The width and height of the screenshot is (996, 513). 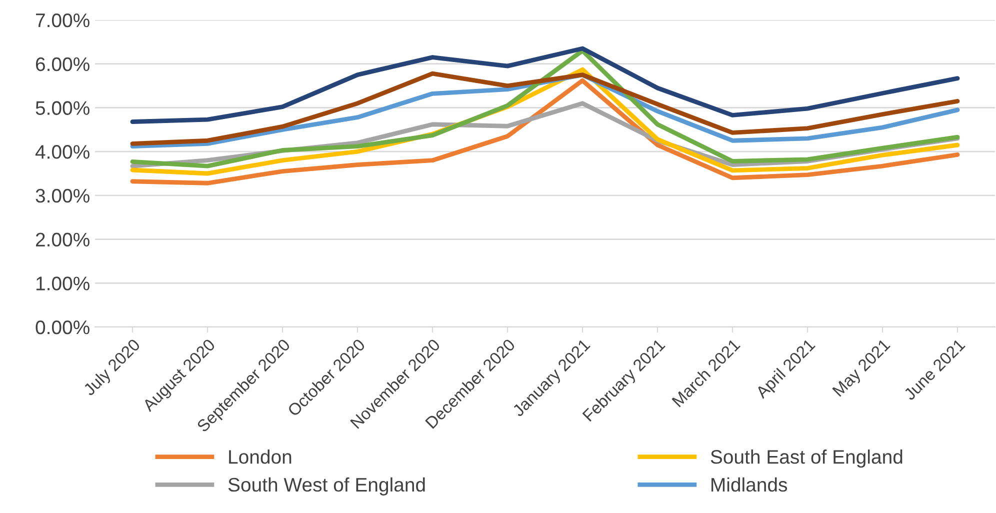 I want to click on y-tick-label: 2.00%, so click(x=63, y=239).